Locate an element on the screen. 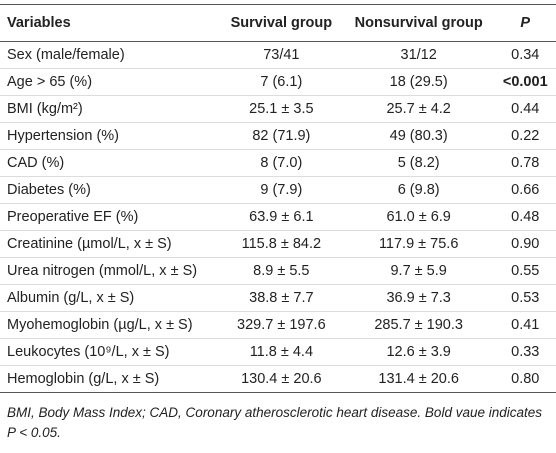 The height and width of the screenshot is (453, 556). table-cell: 7 (6.1) is located at coordinates (281, 82).